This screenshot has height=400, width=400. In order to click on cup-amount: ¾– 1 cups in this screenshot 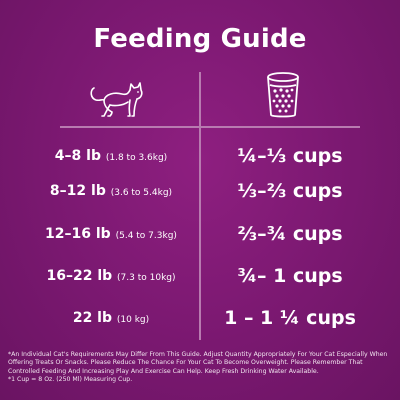, I will do `click(290, 276)`.